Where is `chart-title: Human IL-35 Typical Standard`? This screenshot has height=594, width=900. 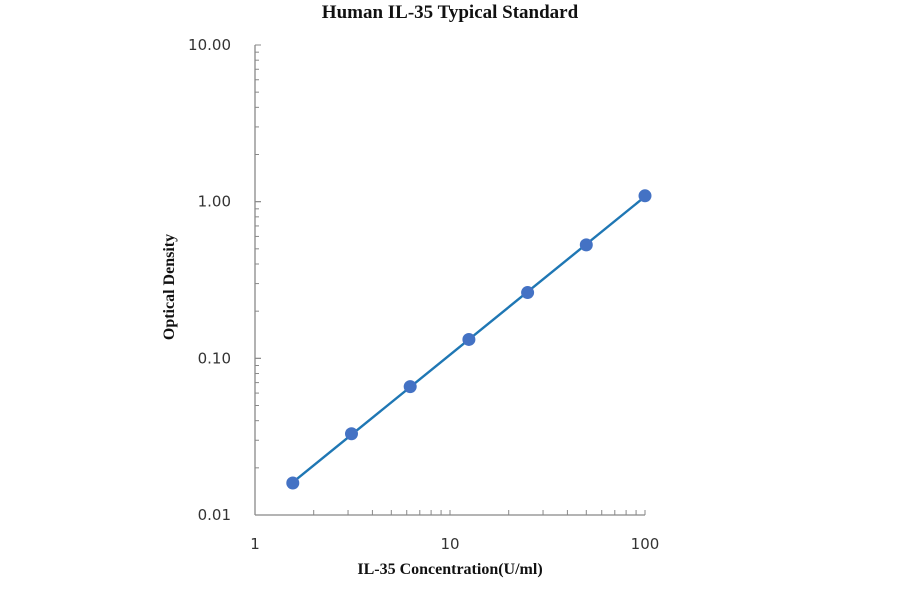
chart-title: Human IL-35 Typical Standard is located at coordinates (450, 12).